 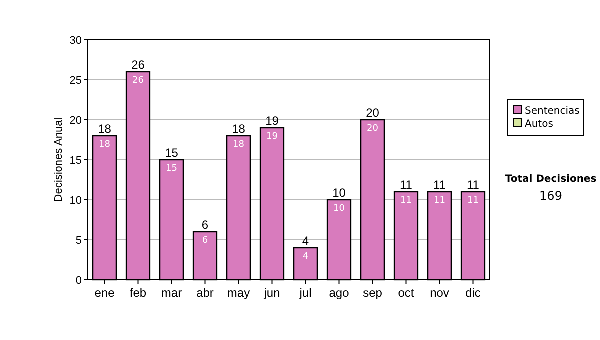 What do you see at coordinates (76, 41) in the screenshot?
I see `y-tick-label: 30` at bounding box center [76, 41].